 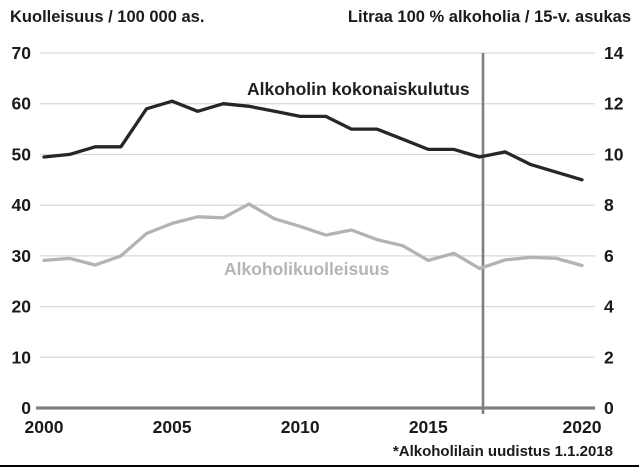 What do you see at coordinates (502, 451) in the screenshot?
I see `reform-footnote: *Alkoholilain uudistus 1.1.2018` at bounding box center [502, 451].